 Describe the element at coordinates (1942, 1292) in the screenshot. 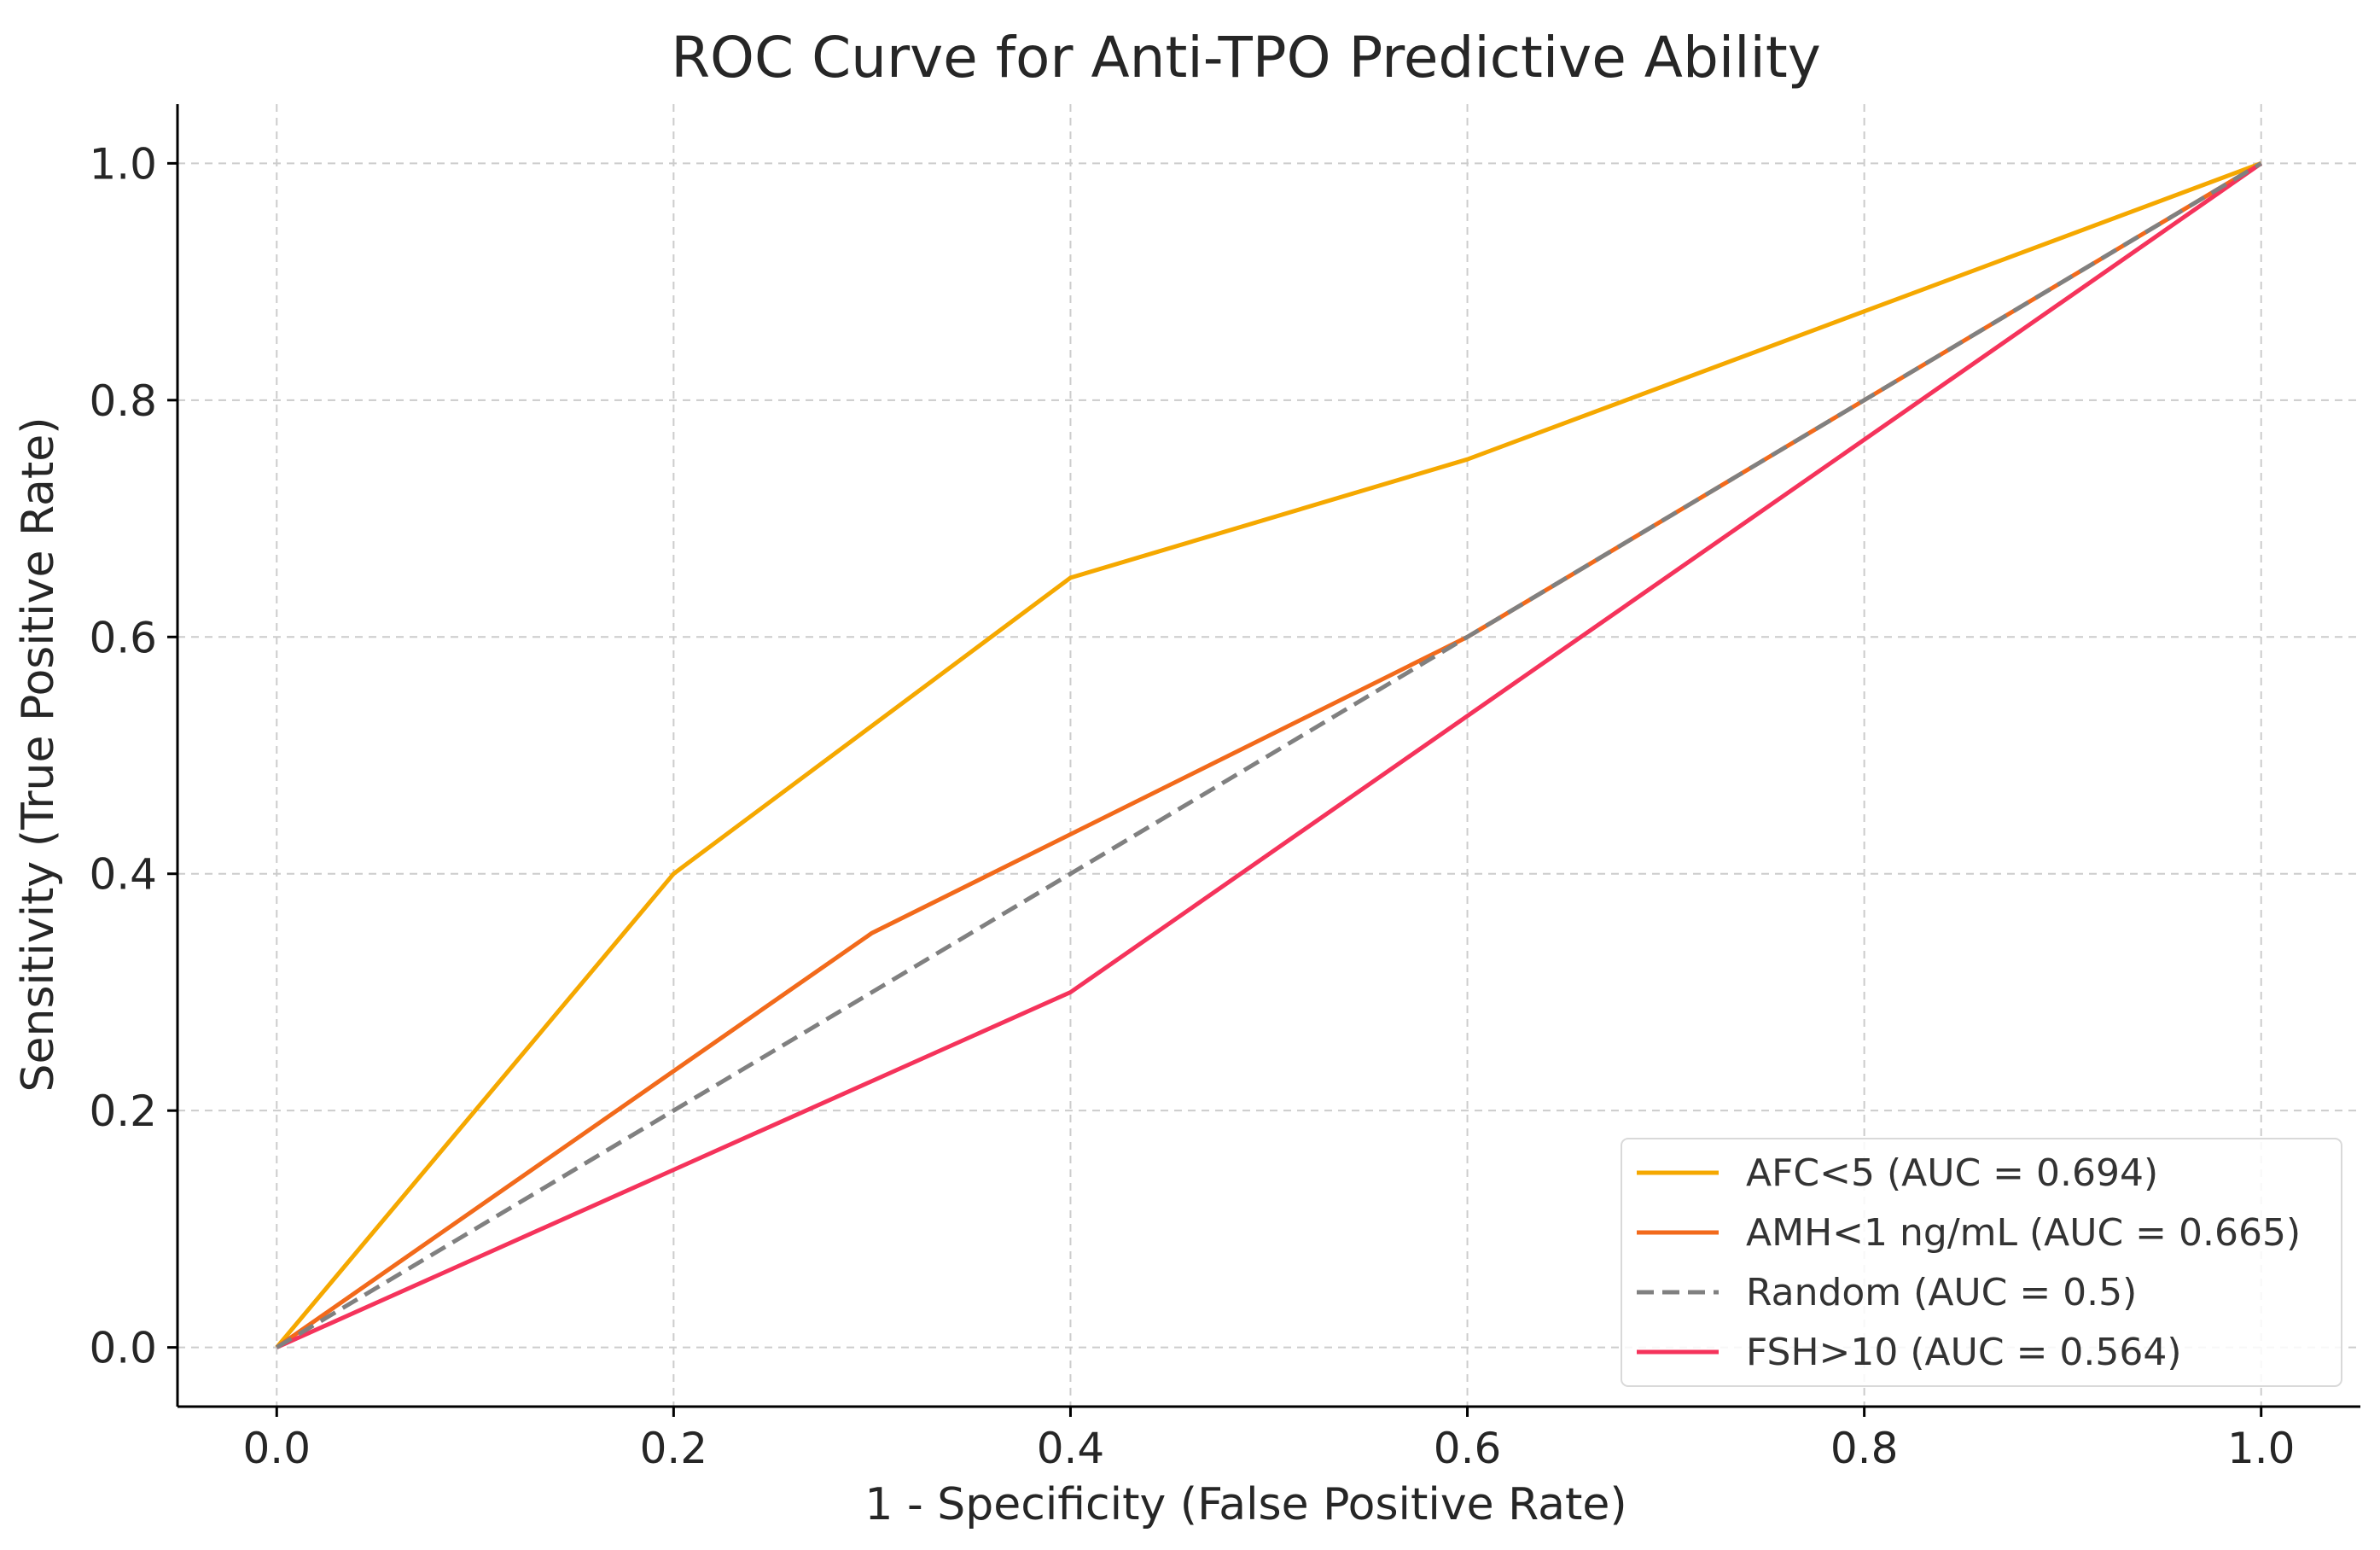

I see `legend-label-2: Random (AUC = 0.5)` at that location.